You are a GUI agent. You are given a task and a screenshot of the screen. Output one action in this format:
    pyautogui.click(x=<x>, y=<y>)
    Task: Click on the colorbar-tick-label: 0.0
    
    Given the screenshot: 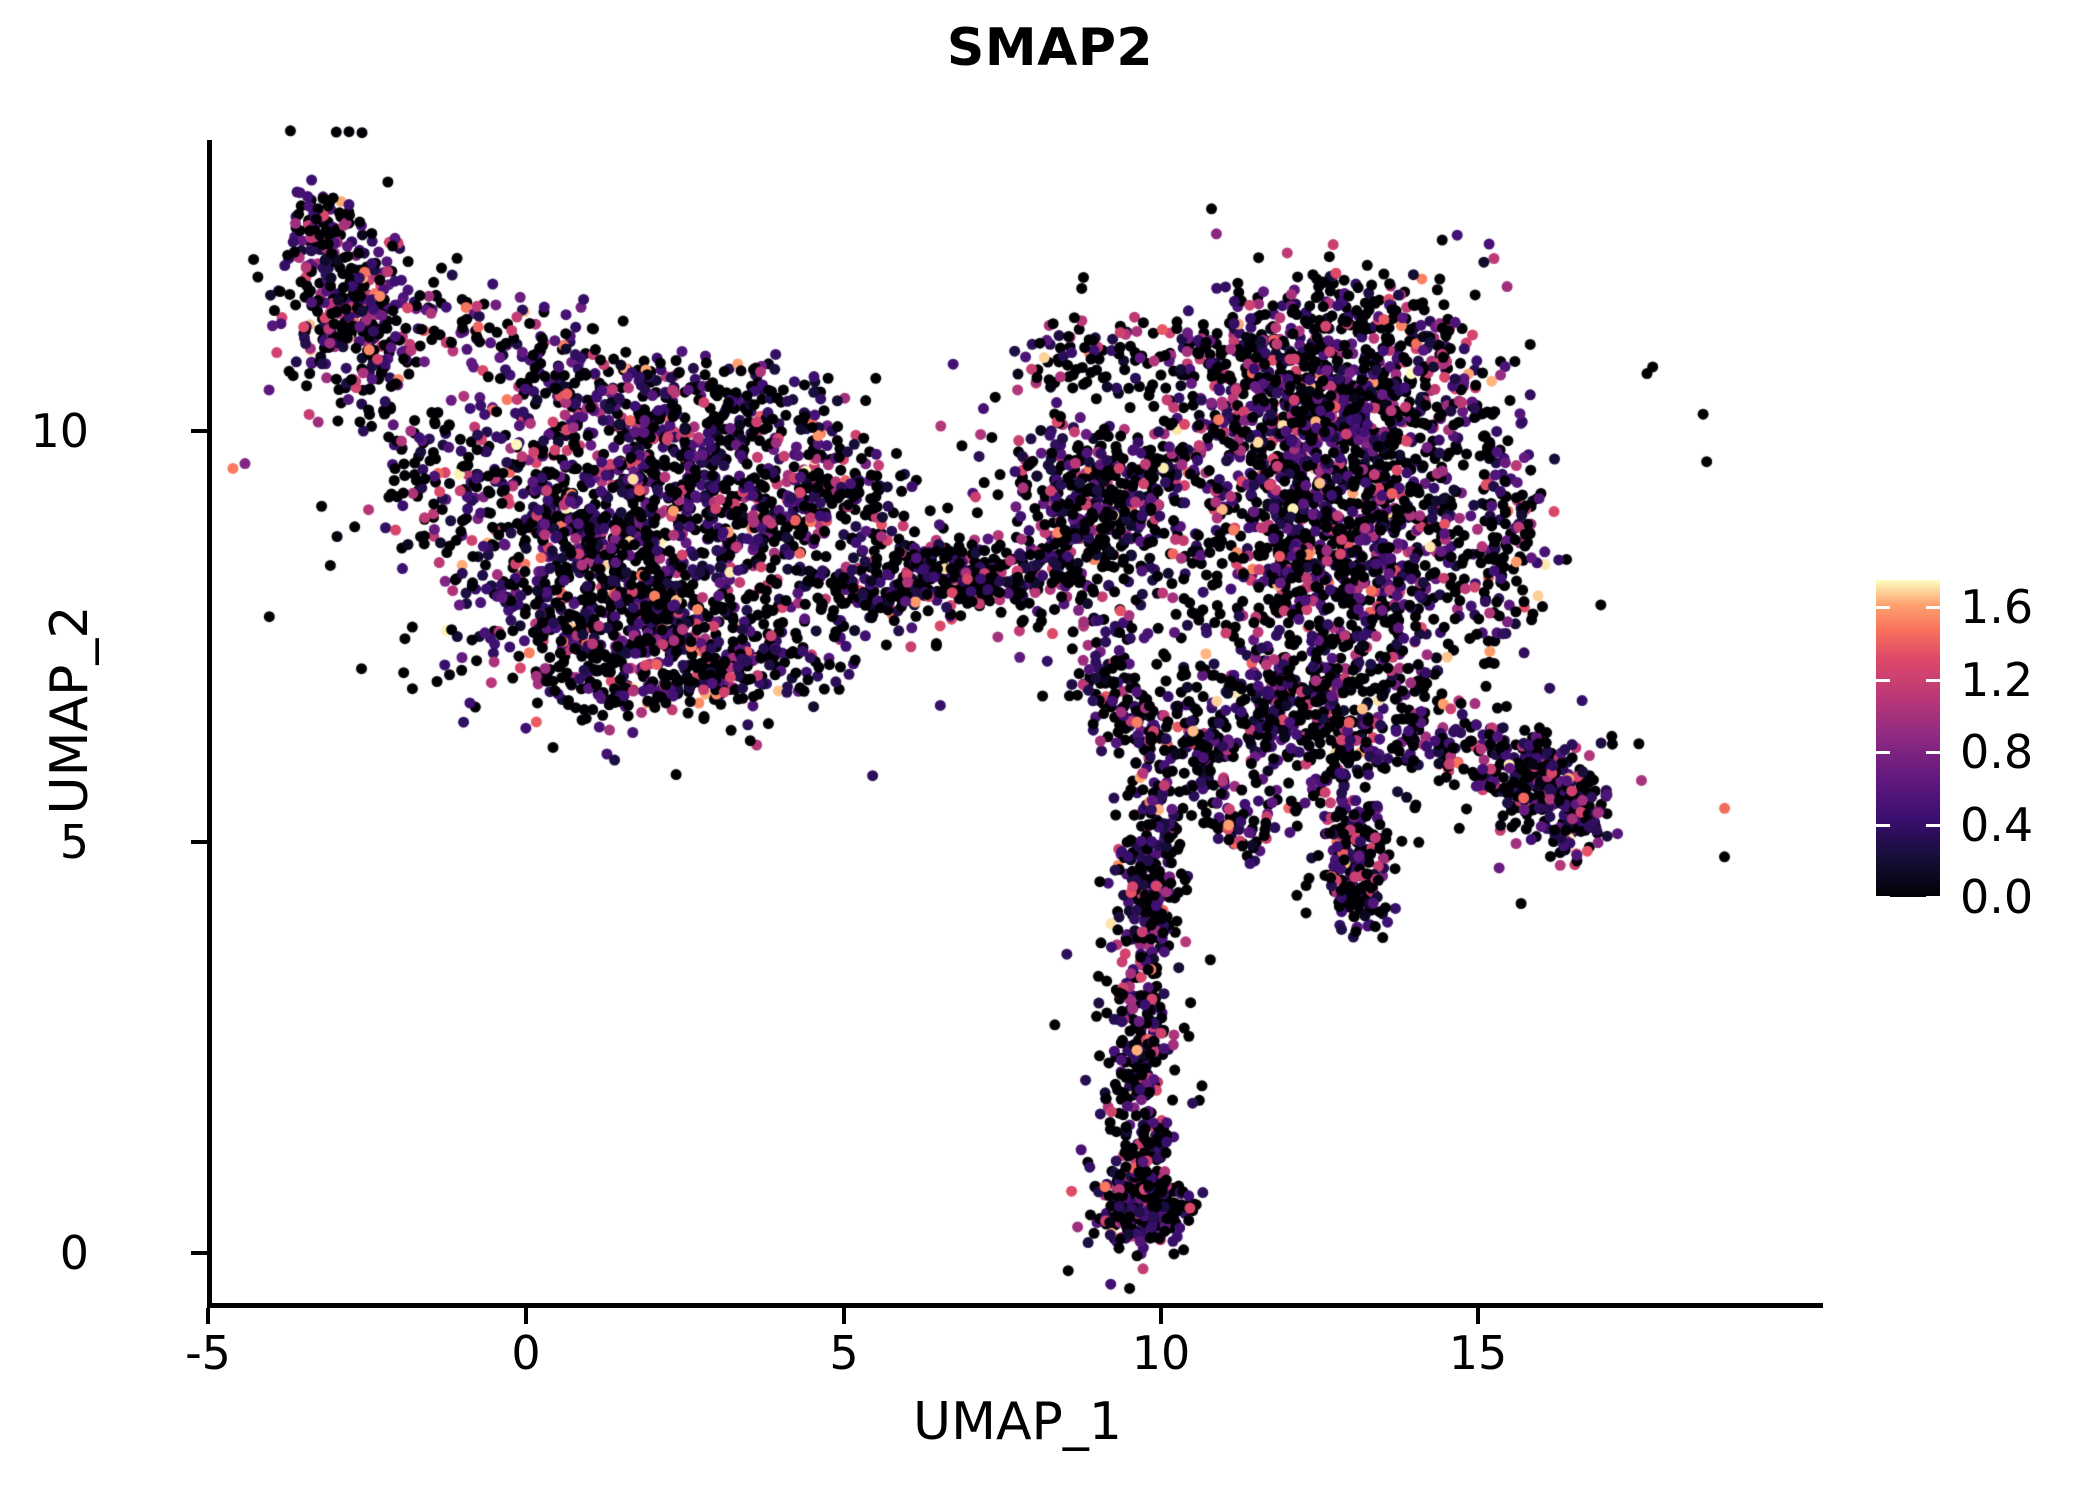 What is the action you would take?
    pyautogui.click(x=1997, y=897)
    